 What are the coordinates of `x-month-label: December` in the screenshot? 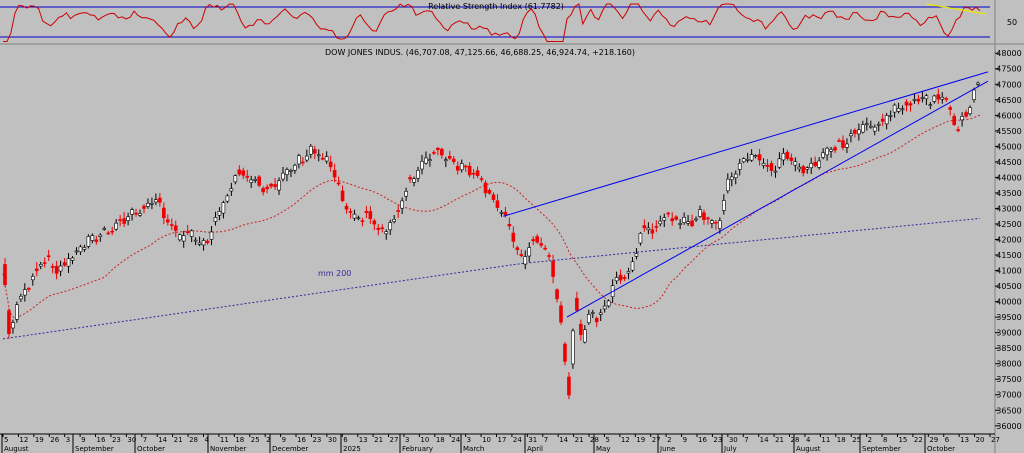 It's located at (290, 449).